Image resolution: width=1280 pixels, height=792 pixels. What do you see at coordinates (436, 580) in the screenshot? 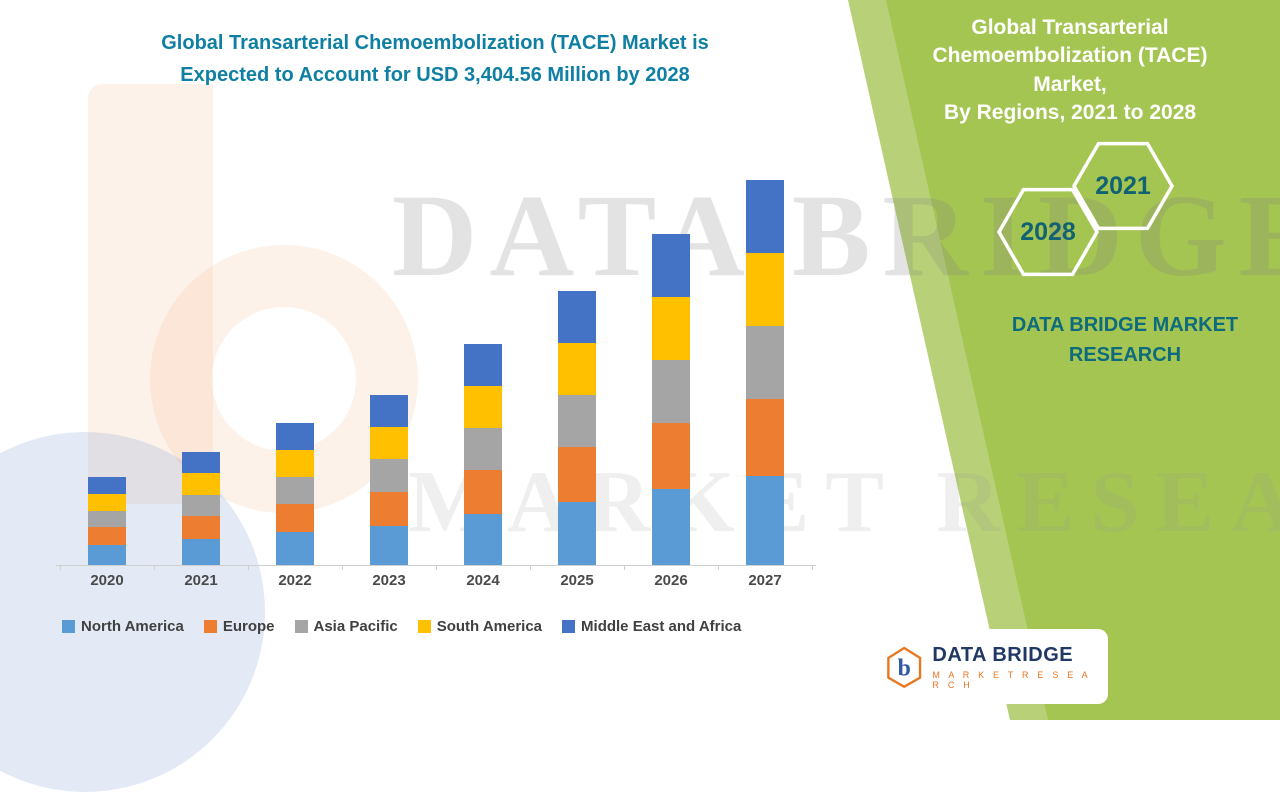
I see `x-axis-labels: 2020 2021 2022 2023 2024 2025 2026 2027` at bounding box center [436, 580].